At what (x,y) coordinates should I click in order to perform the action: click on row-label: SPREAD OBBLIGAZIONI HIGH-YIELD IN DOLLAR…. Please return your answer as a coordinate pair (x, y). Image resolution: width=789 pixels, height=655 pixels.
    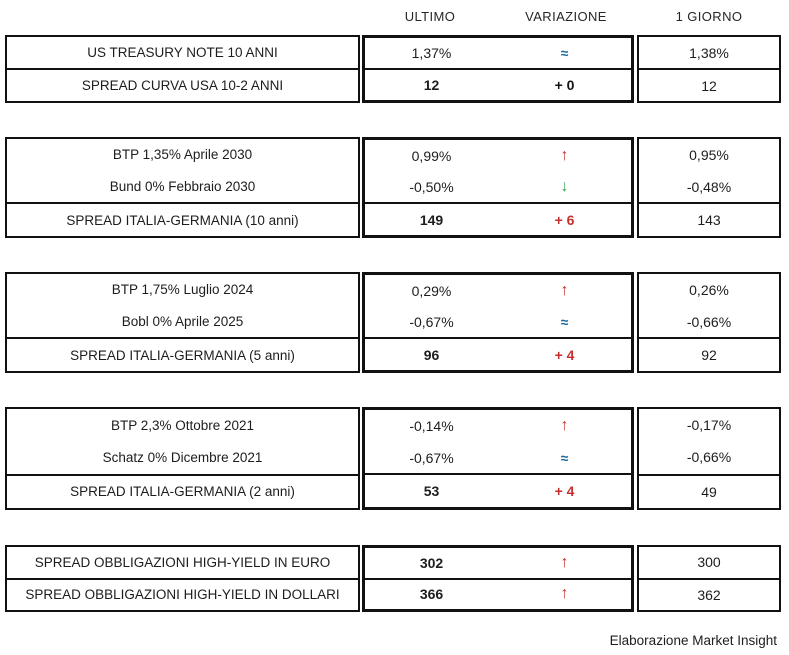
    Looking at the image, I should click on (182, 594).